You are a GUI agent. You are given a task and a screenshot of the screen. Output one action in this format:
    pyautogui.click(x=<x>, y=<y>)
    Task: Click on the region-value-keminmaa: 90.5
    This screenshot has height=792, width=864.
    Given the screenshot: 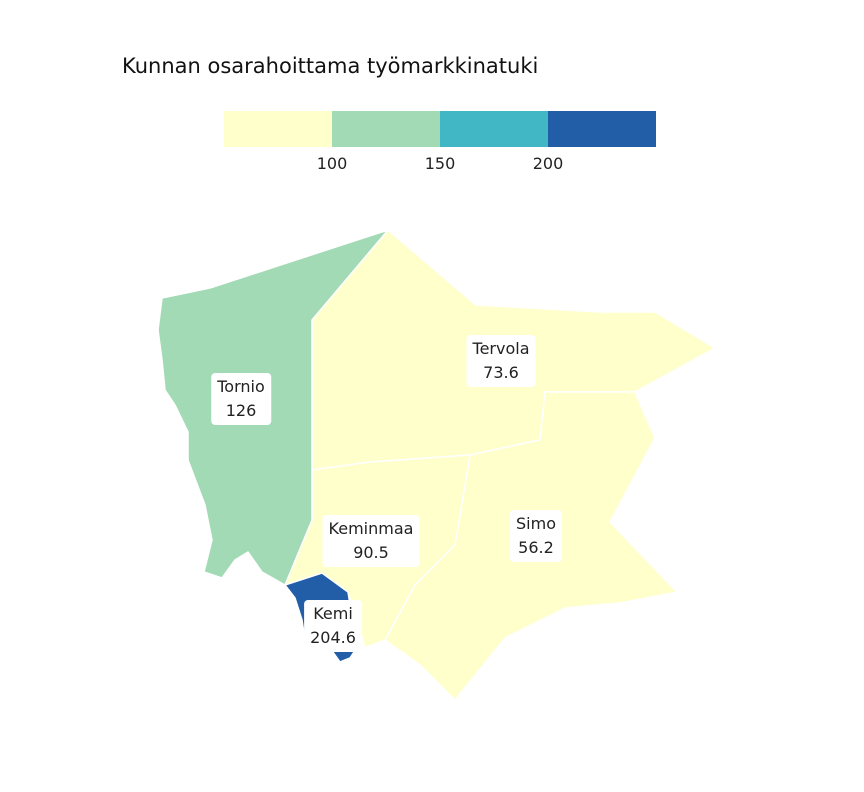 What is the action you would take?
    pyautogui.click(x=371, y=552)
    